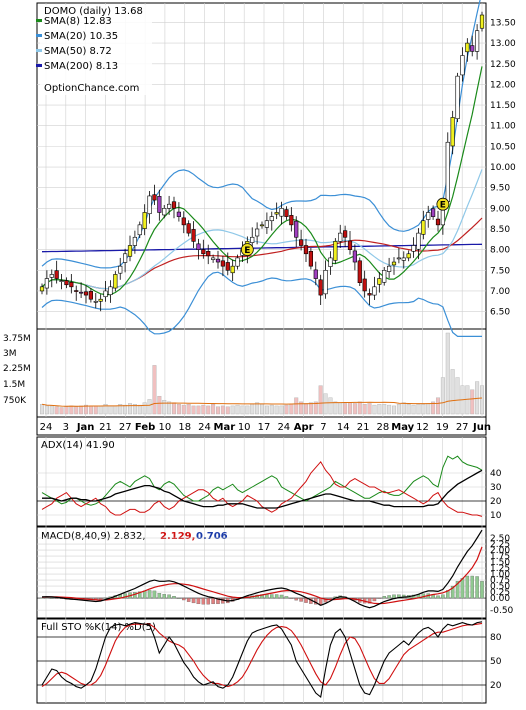  I want to click on price-tick-label: 10.00, so click(503, 168).